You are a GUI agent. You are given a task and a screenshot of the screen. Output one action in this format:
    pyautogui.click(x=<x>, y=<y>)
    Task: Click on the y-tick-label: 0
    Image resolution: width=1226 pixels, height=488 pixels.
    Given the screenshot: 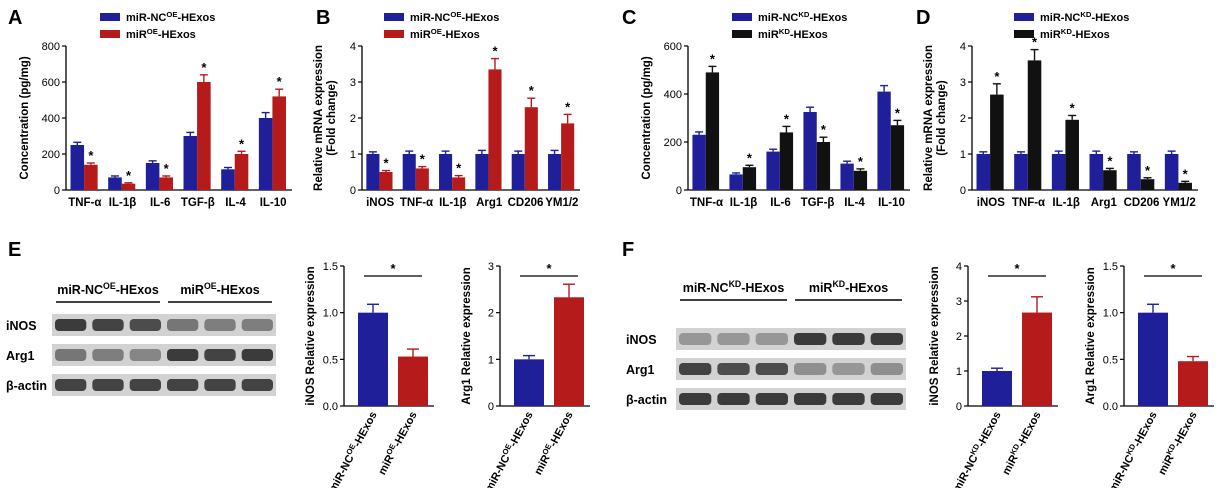 What is the action you would take?
    pyautogui.click(x=679, y=191)
    